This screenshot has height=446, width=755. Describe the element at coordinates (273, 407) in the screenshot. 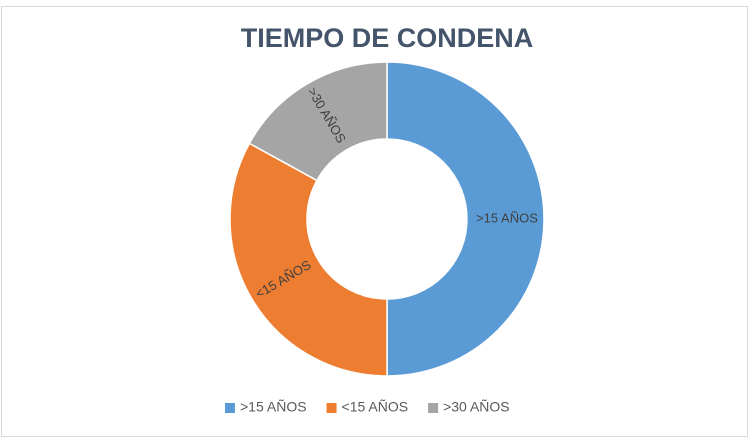

I see `legend-label: >15 AÑOS` at that location.